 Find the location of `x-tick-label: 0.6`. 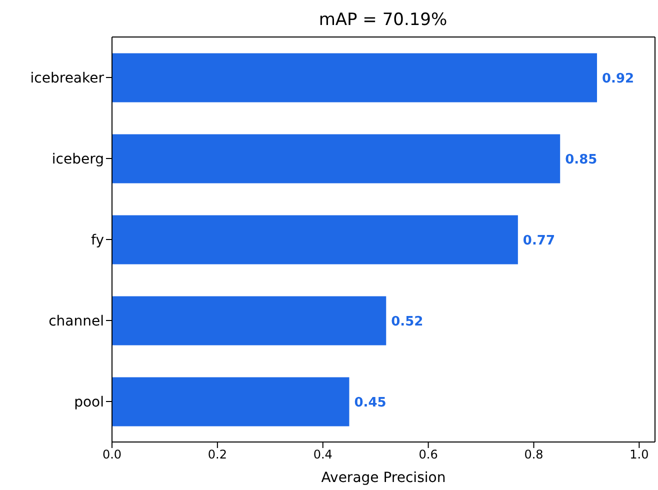

x-tick-label: 0.6 is located at coordinates (428, 455).